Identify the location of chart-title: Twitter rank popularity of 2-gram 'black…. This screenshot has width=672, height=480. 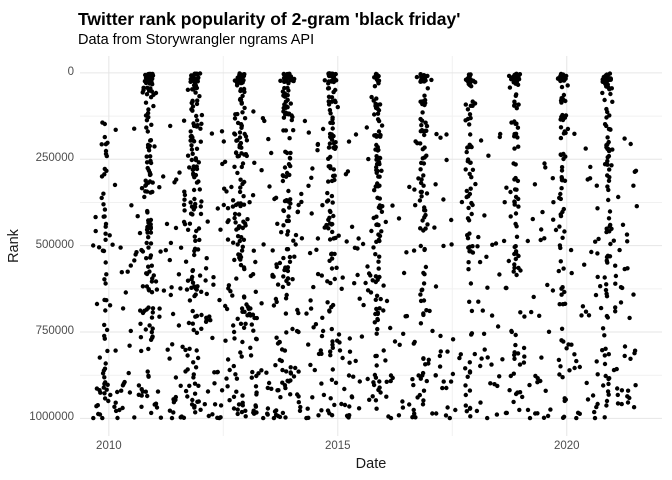
(269, 19).